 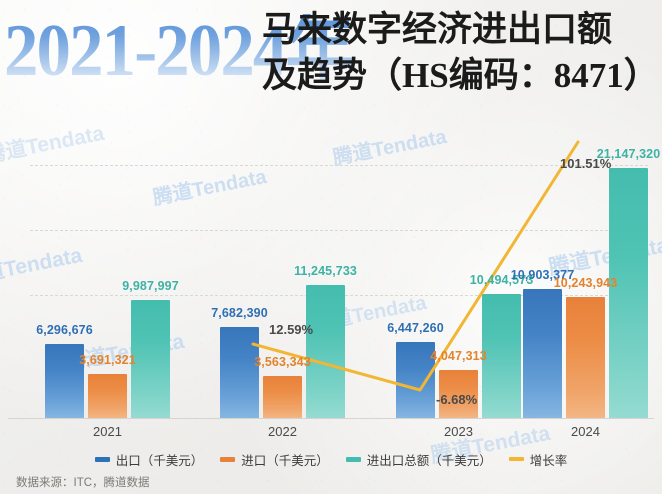 What do you see at coordinates (331, 459) in the screenshot?
I see `chart-legend: 出口（千美元） 进口（千美元） 进出口总额（千美元） 增长率` at bounding box center [331, 459].